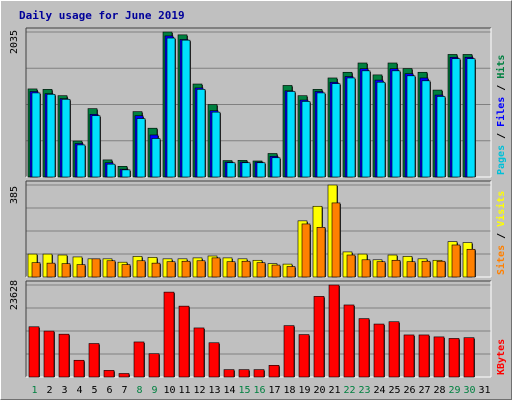 The height and width of the screenshot is (400, 512). I want to click on x-tick-day-20: 20, so click(319, 390).